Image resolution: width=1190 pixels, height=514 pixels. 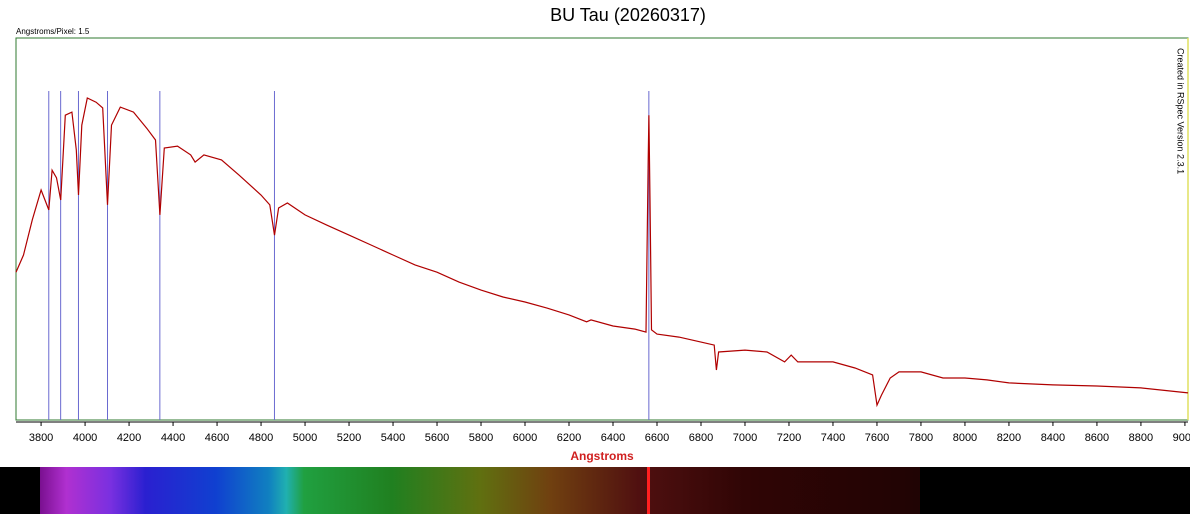 What do you see at coordinates (53, 31) in the screenshot?
I see `subtitle: Angstroms/Pixel: 1.5` at bounding box center [53, 31].